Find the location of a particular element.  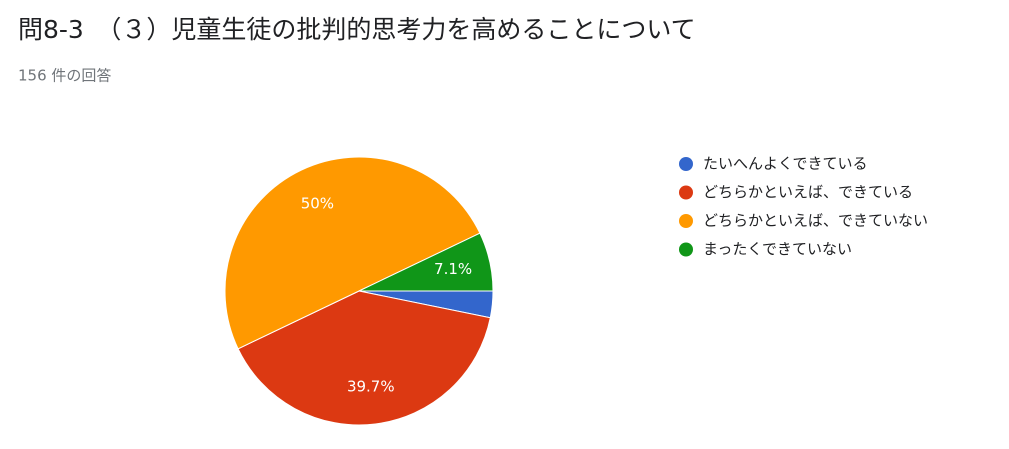

slice-label: 39.7% is located at coordinates (371, 386).